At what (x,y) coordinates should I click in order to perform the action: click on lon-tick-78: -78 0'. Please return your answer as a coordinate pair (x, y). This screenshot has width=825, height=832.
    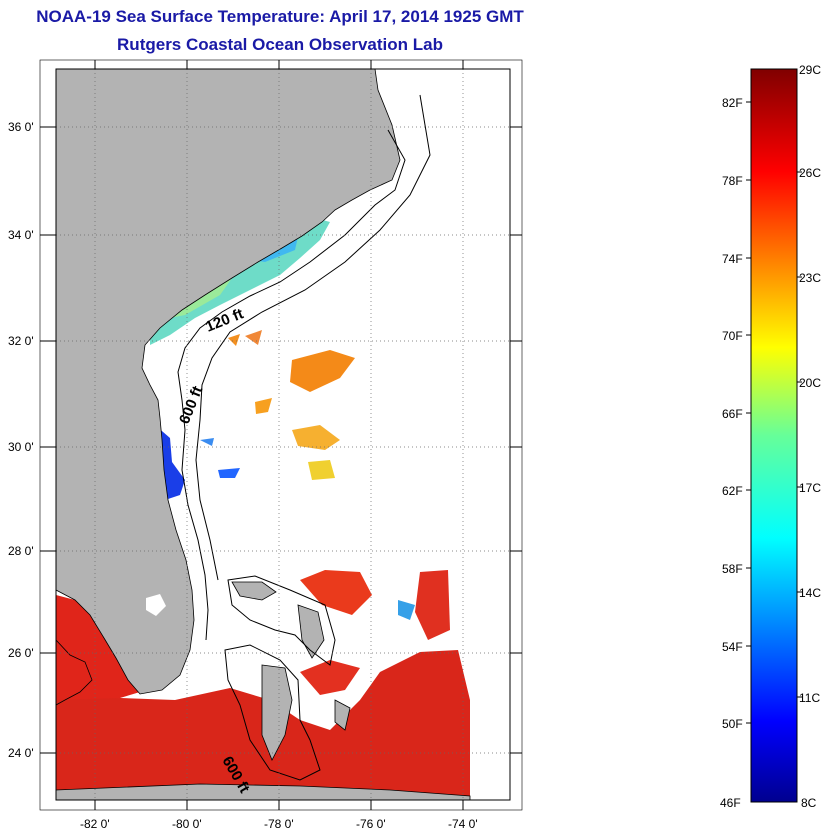
    Looking at the image, I should click on (279, 824).